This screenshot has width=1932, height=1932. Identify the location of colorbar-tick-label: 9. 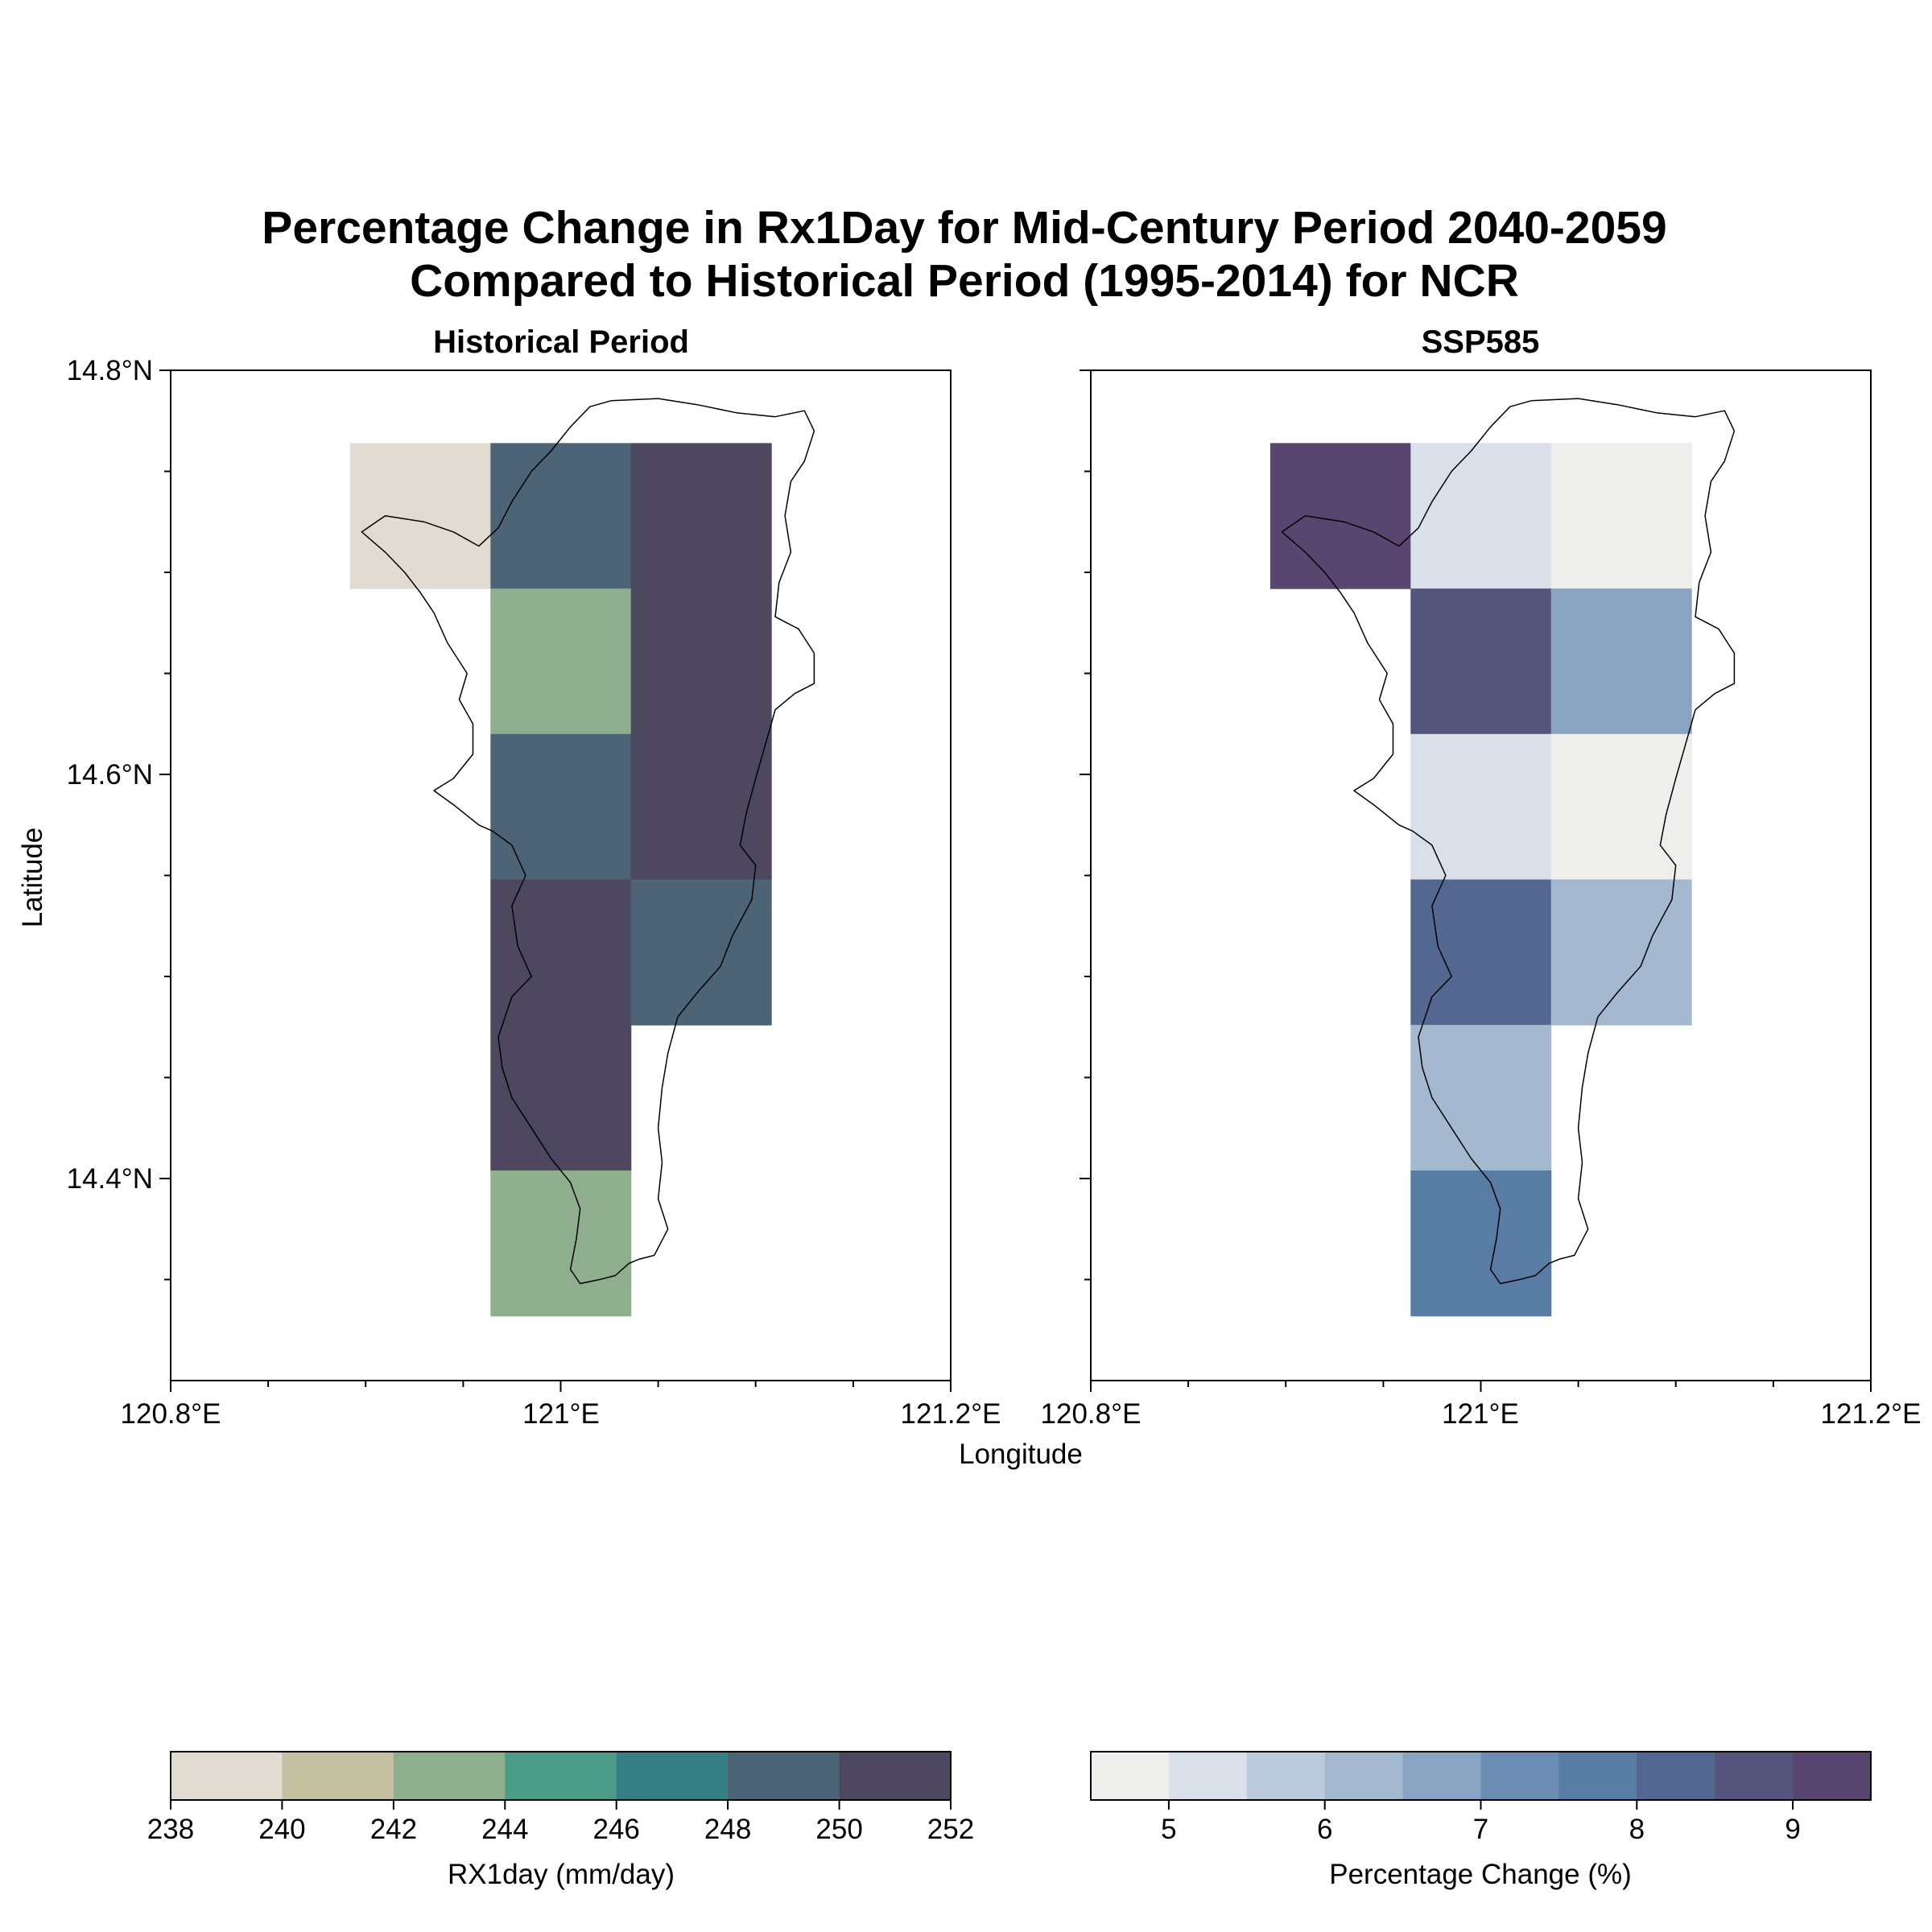
(1792, 1829).